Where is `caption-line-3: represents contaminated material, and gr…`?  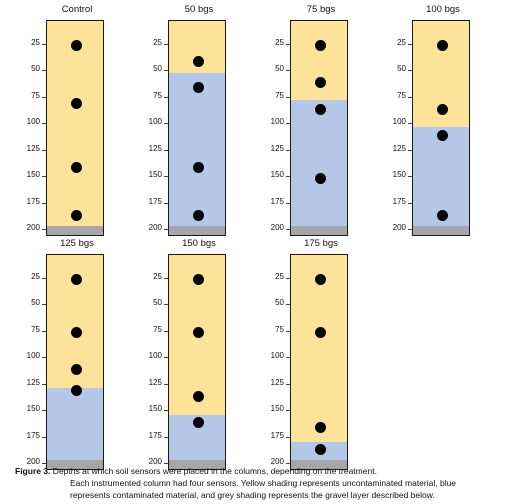
caption-line-3: represents contaminated material, and gr… is located at coordinates (252, 495).